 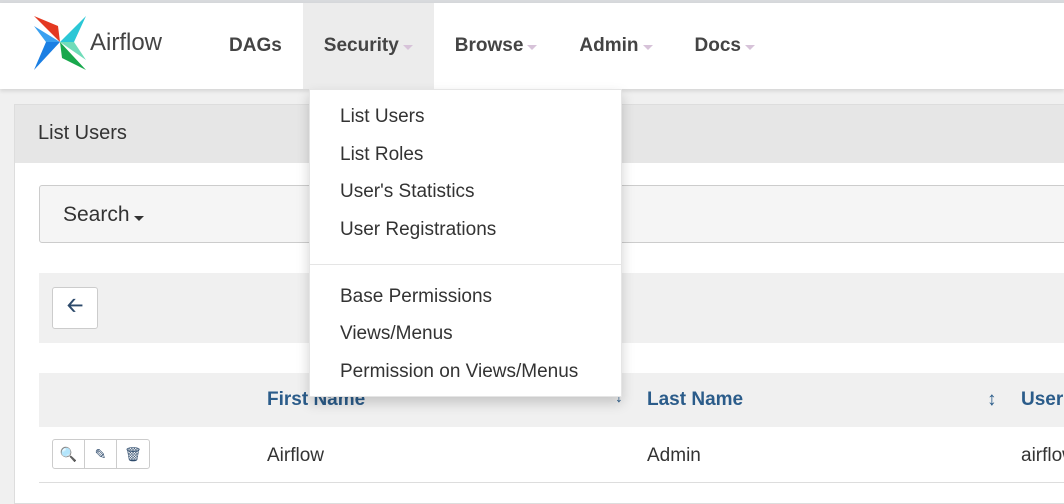 I want to click on nav-label: Docs, so click(x=717, y=45).